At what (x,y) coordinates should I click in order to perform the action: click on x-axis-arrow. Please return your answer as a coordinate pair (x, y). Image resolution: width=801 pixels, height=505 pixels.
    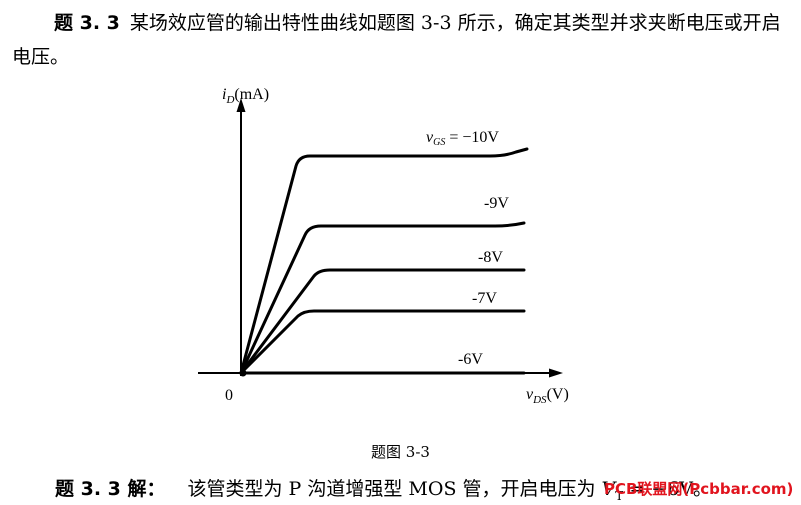
    Looking at the image, I should click on (556, 373).